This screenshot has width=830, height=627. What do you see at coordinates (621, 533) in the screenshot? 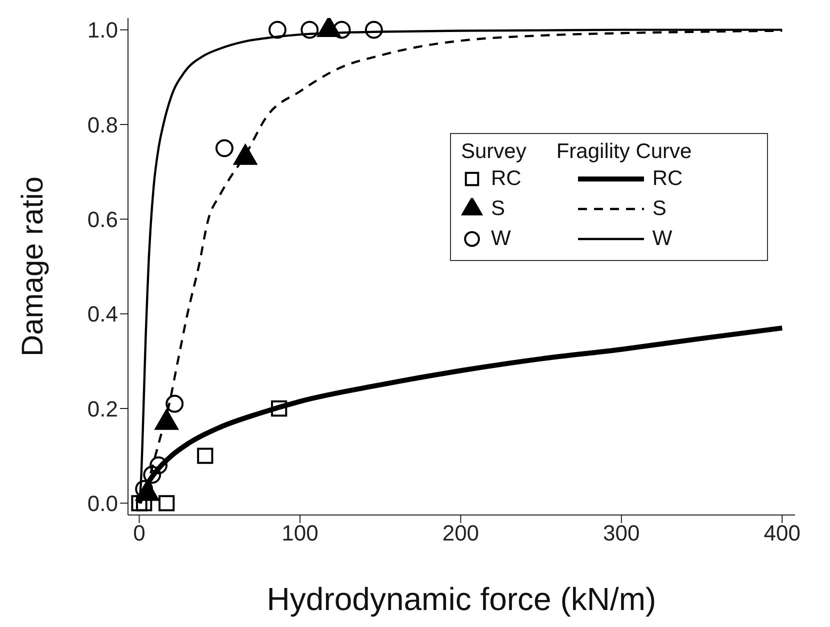
I see `x-tick-label: 300` at bounding box center [621, 533].